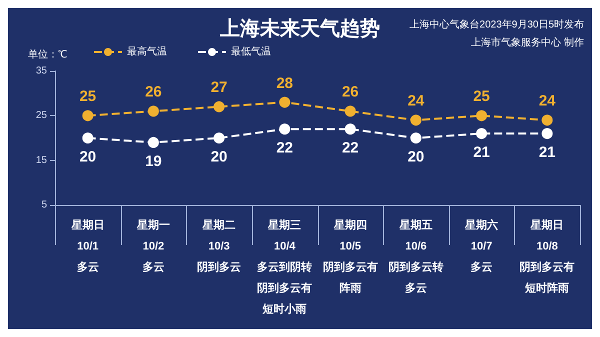 Image resolution: width=600 pixels, height=337 pixels. What do you see at coordinates (284, 267) in the screenshot?
I see `x-tick-label: 星期三 10/4 多云到阴转阴到多云有短时小雨` at bounding box center [284, 267].